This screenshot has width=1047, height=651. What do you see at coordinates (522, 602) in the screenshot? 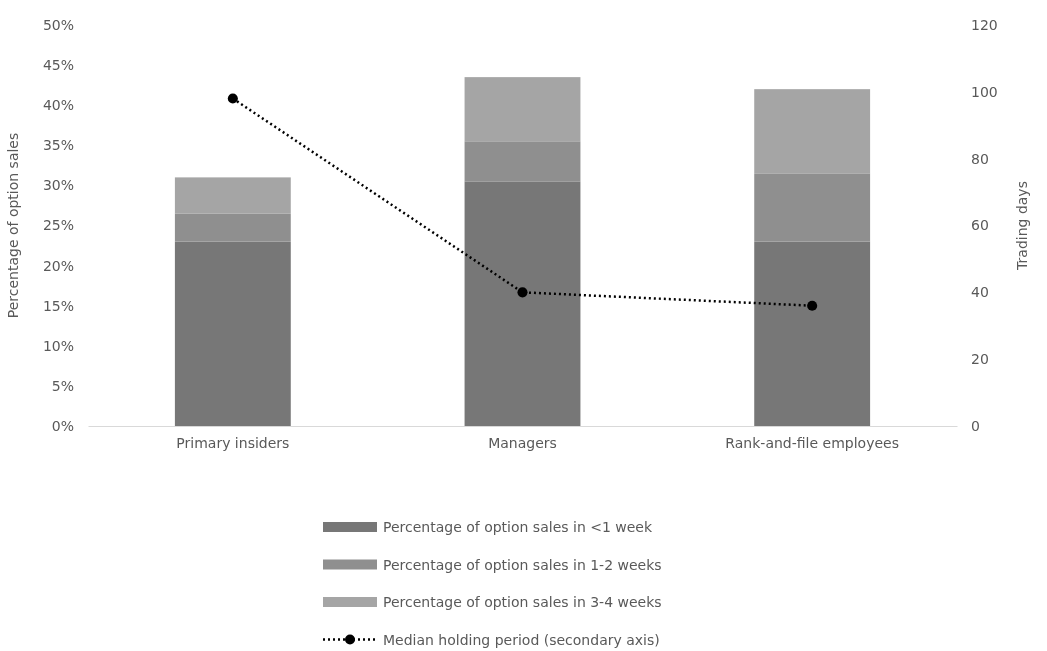
I see `legend-label: Percentage of option sales in 3-4 weeks` at bounding box center [522, 602].